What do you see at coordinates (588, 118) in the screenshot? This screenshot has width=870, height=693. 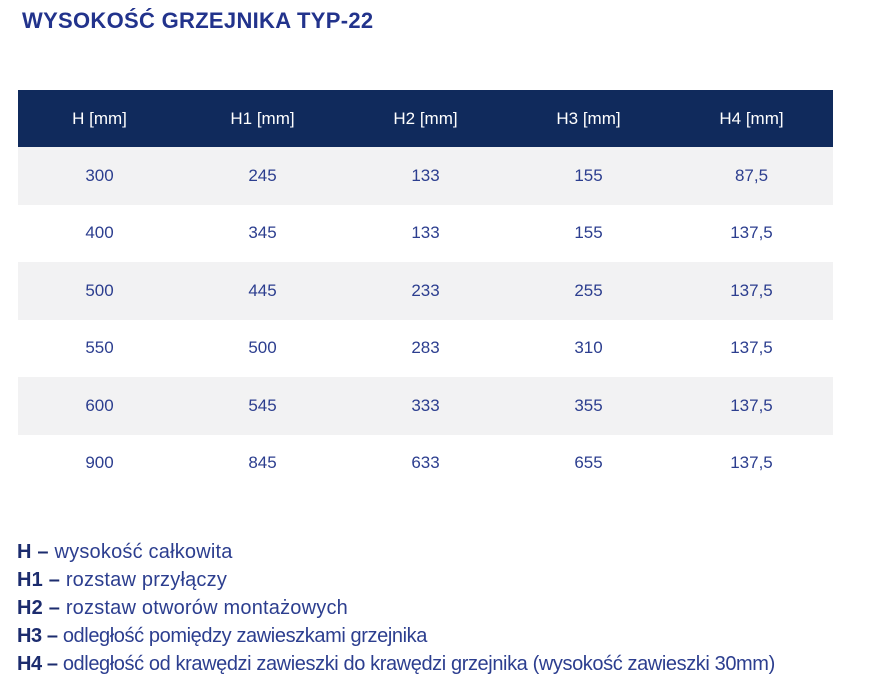 I see `table-header-h3: H3 [mm]` at bounding box center [588, 118].